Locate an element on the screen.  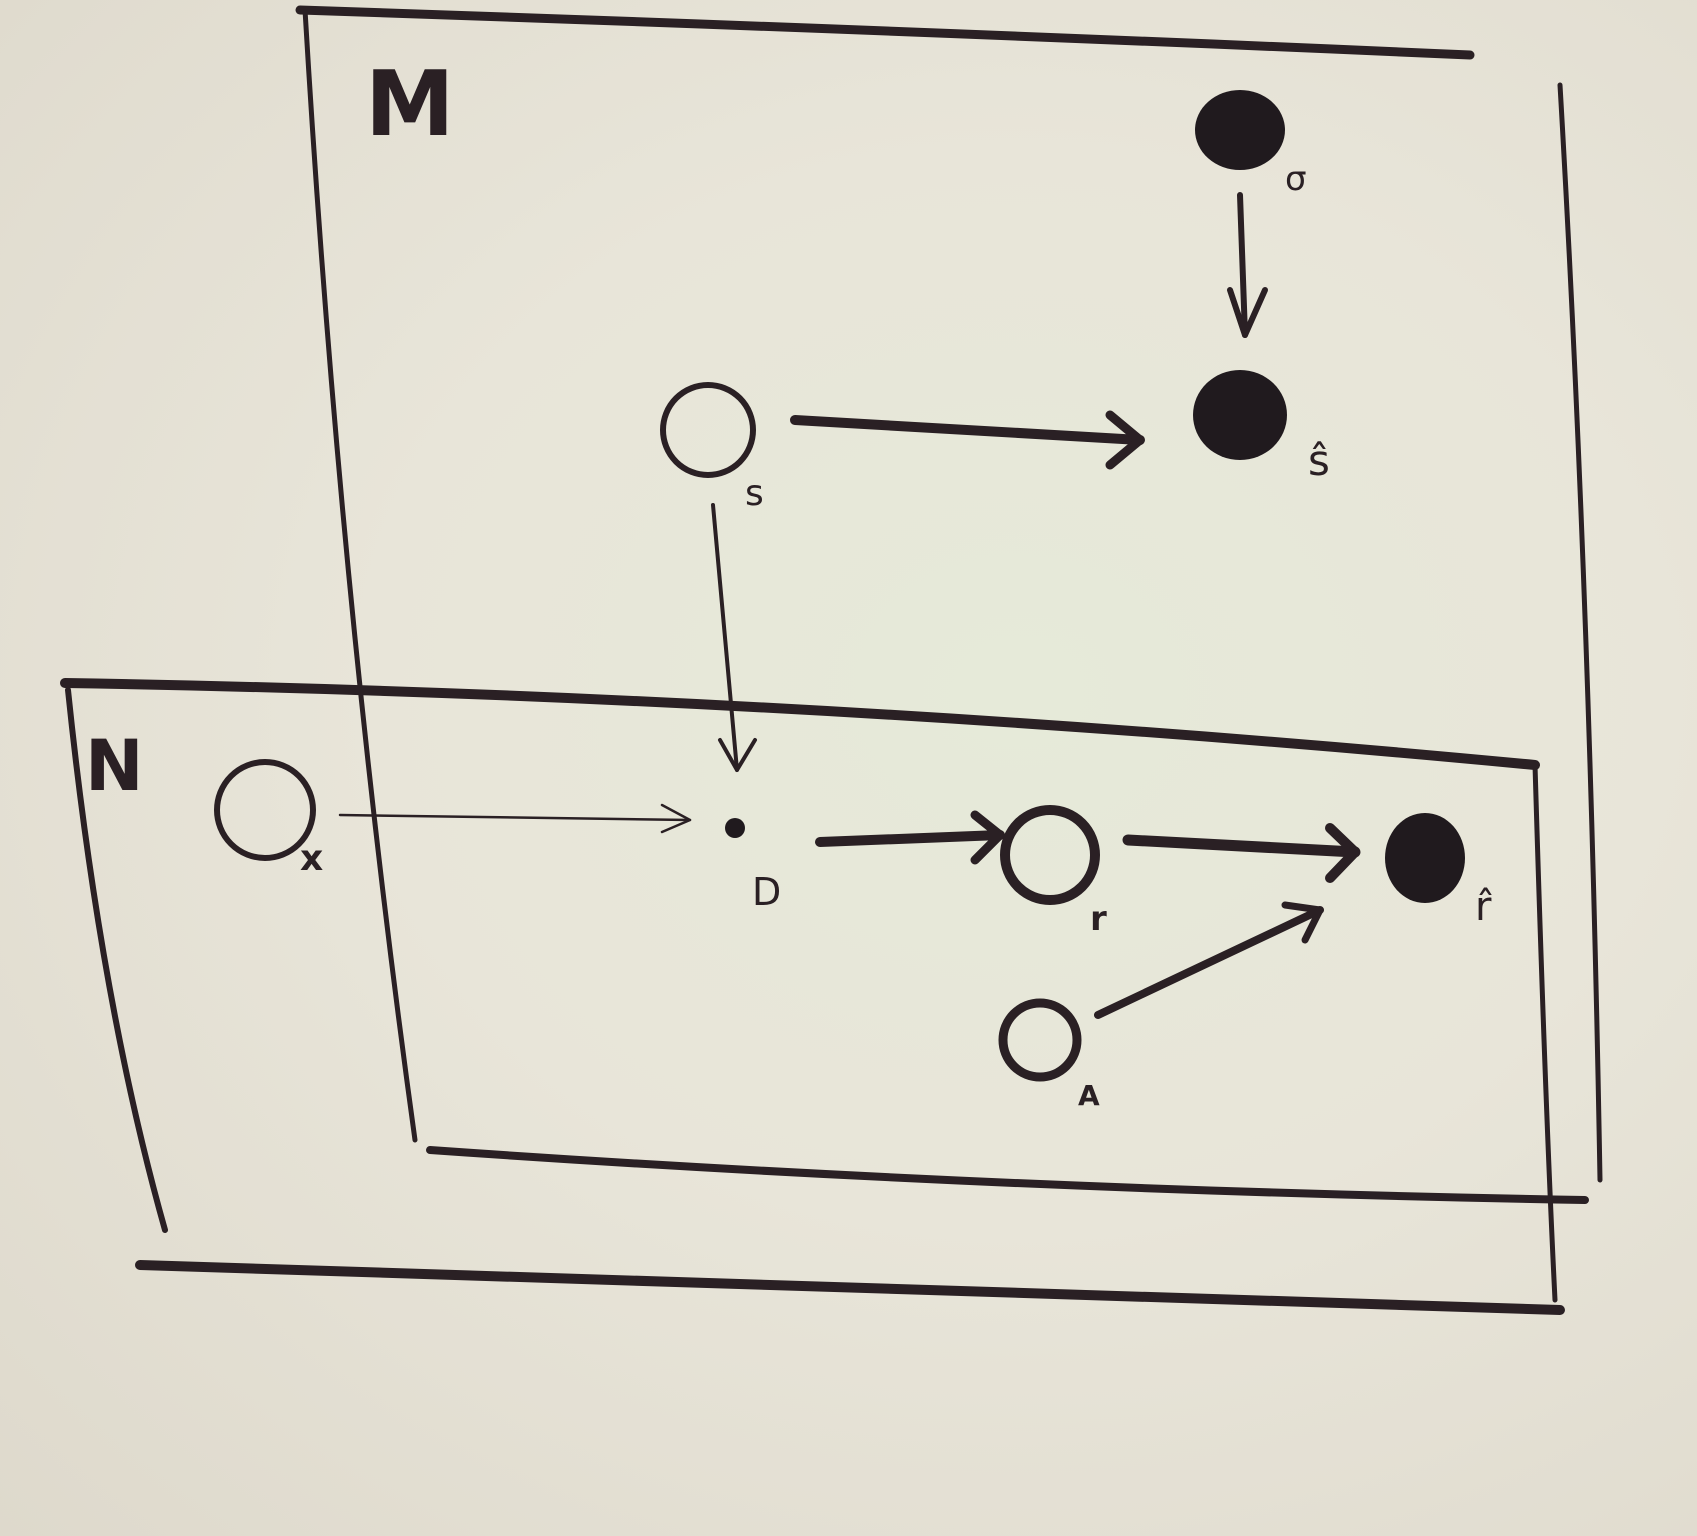
node-s: s is located at coordinates (712, 448).